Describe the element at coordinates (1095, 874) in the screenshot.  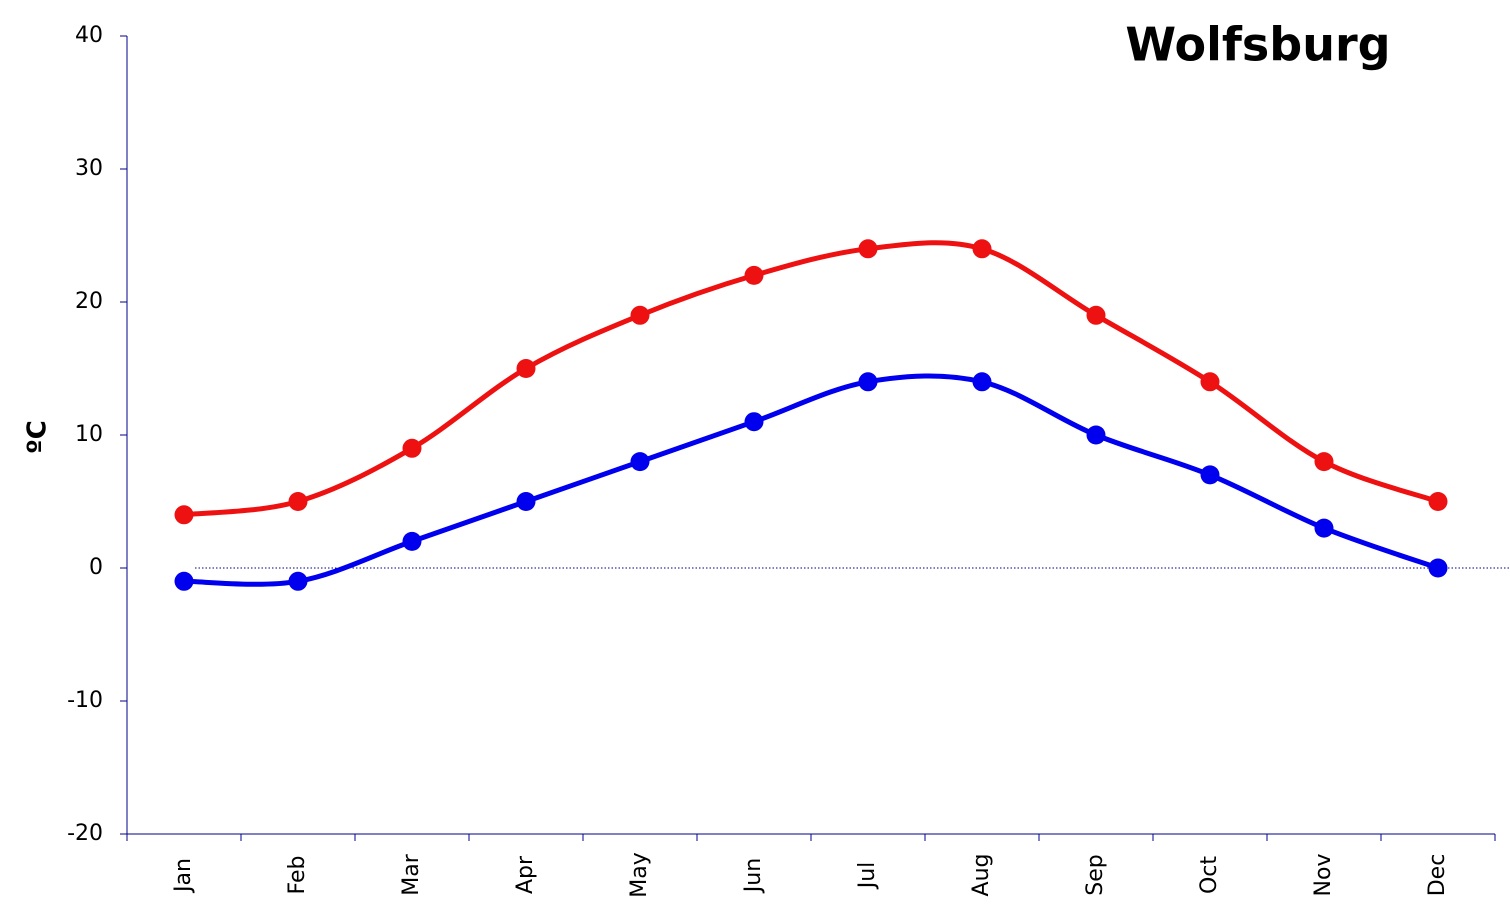
I see `x-tick-label: Sep` at that location.